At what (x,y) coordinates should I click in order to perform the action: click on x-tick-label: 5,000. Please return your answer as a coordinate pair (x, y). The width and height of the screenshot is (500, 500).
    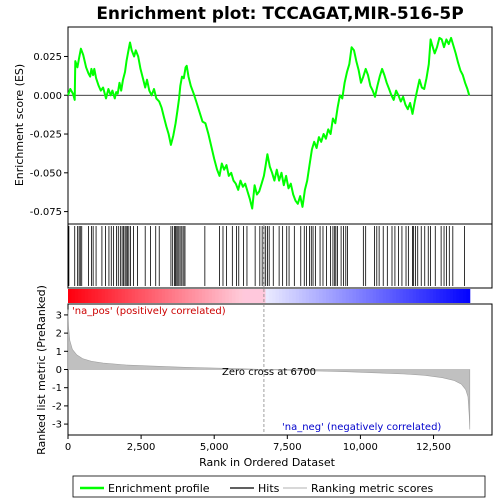
    Looking at the image, I should click on (214, 447).